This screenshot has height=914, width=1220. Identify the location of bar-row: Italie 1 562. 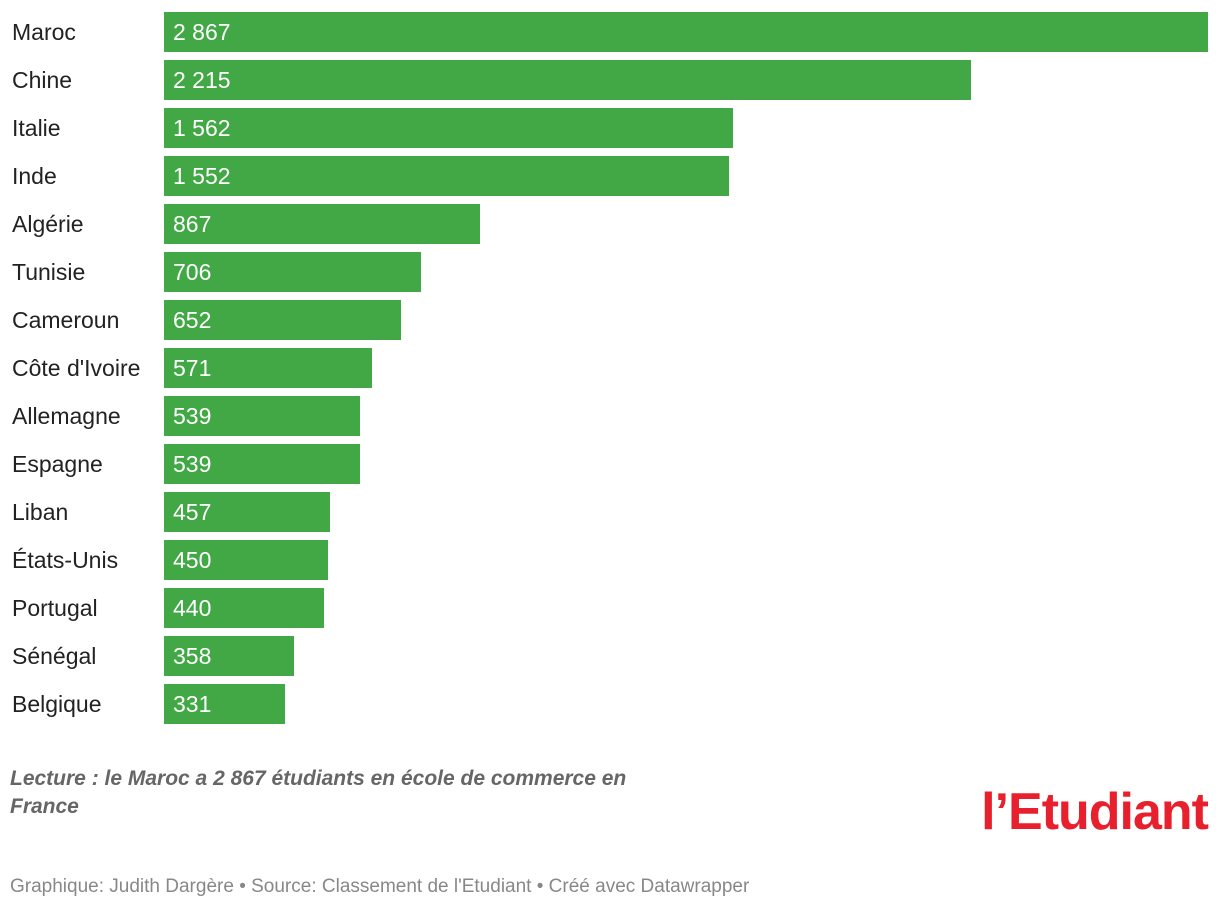
(610, 128).